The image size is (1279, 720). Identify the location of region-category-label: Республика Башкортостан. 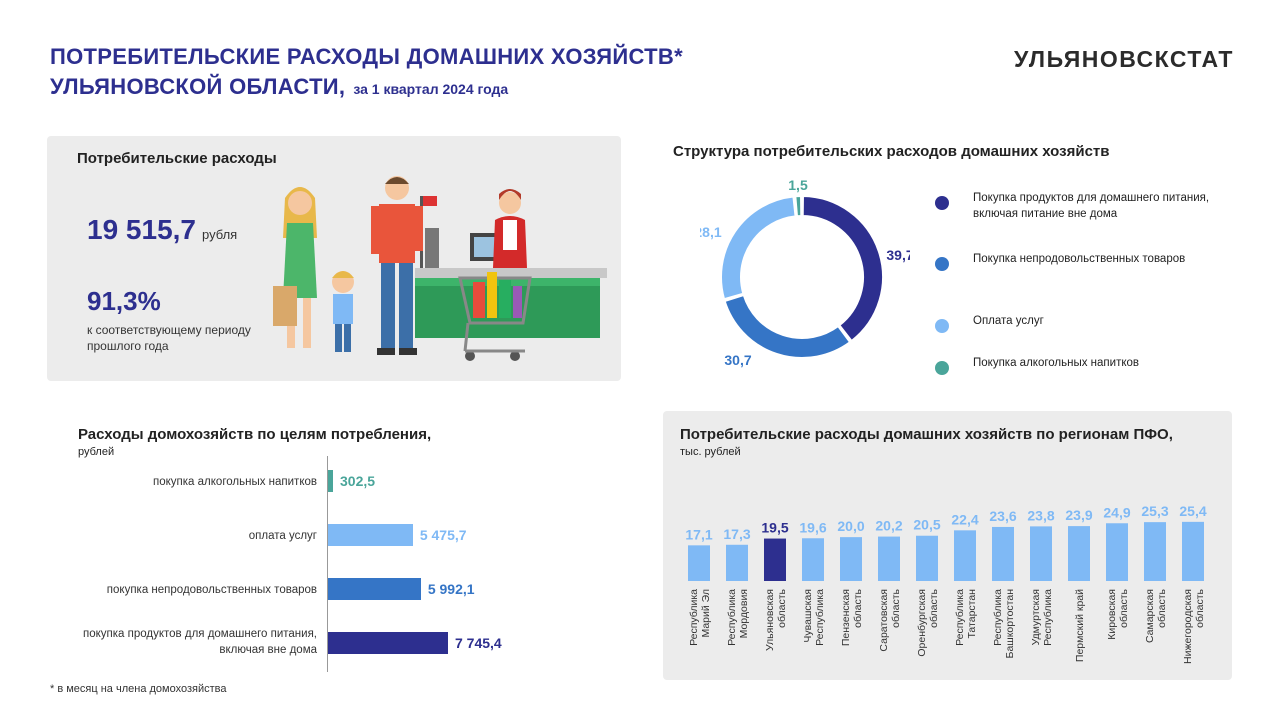
(1004, 624).